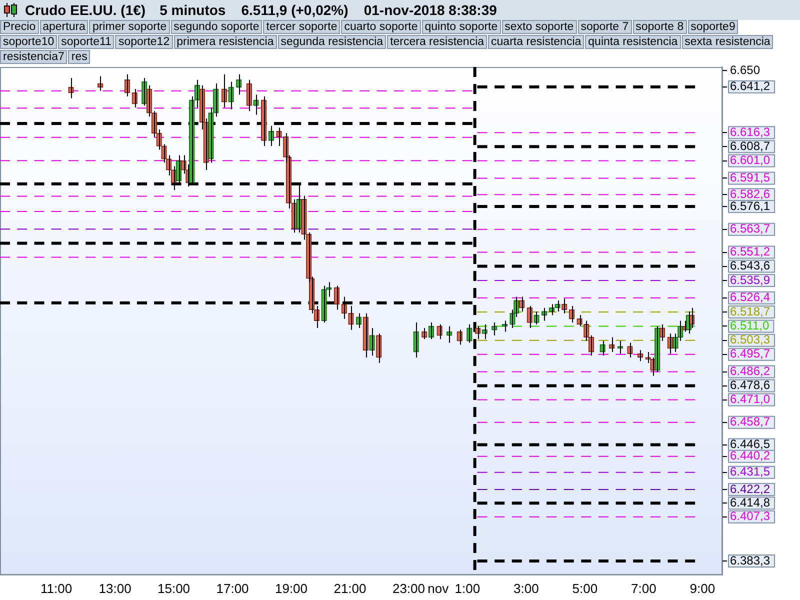 The image size is (800, 600). Describe the element at coordinates (129, 27) in the screenshot. I see `text: primer soporte` at that location.